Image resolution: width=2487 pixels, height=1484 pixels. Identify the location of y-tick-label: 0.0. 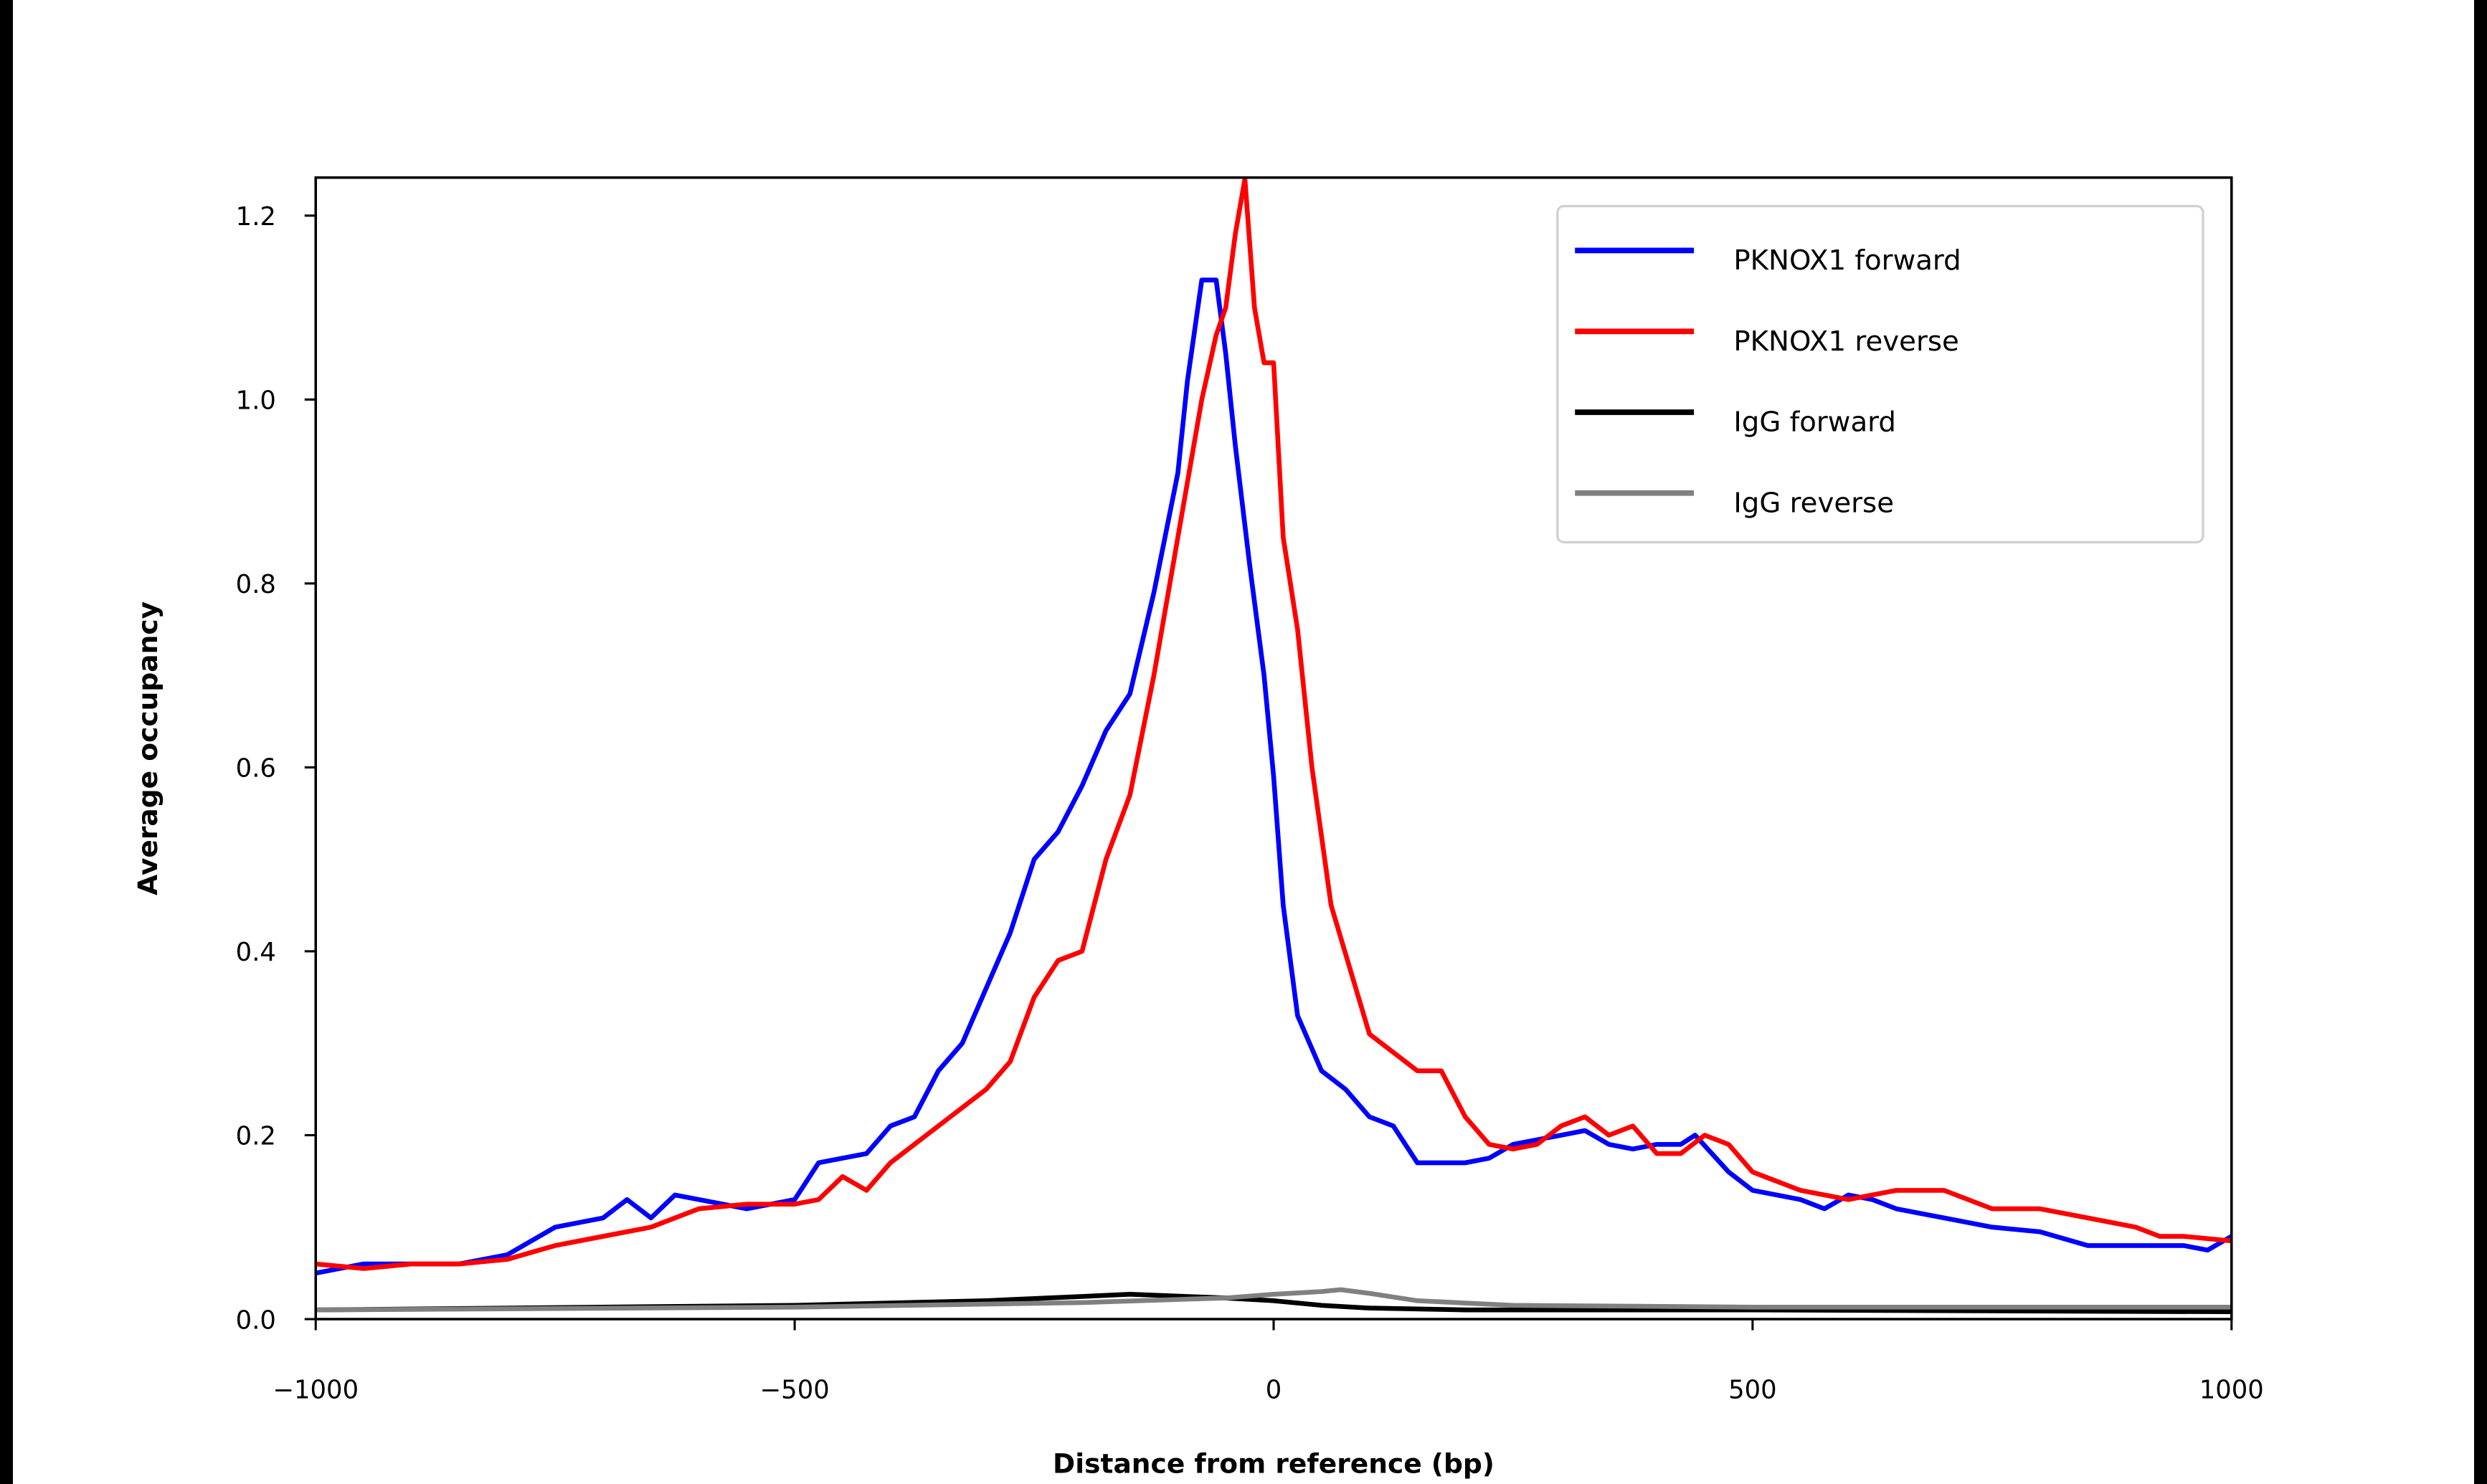
(256, 1320).